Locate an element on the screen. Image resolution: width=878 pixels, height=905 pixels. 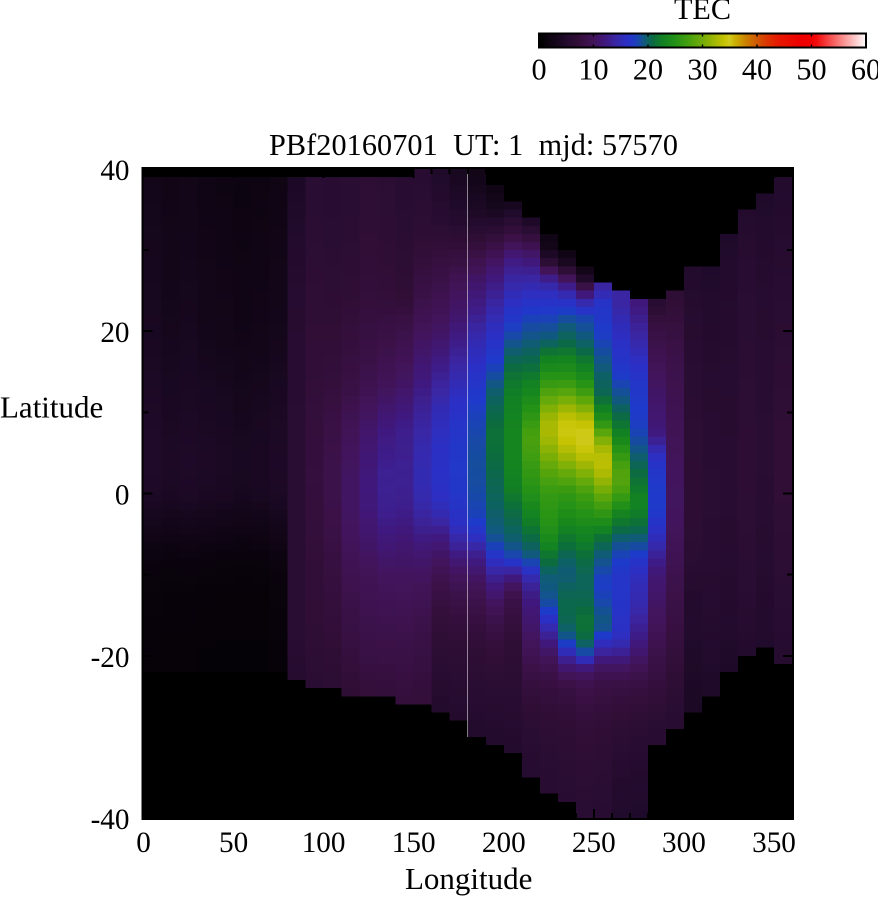
svg-text: 100 is located at coordinates (324, 843).